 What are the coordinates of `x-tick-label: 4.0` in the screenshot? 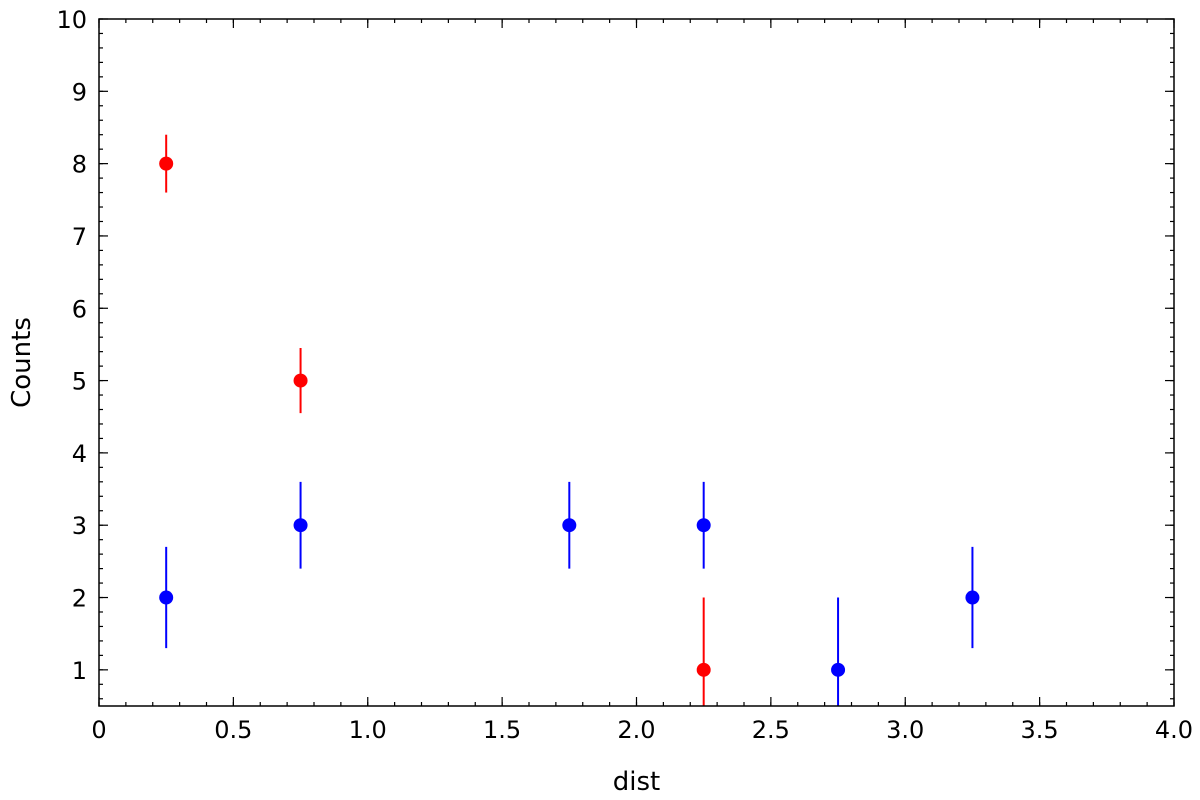 It's located at (1174, 730).